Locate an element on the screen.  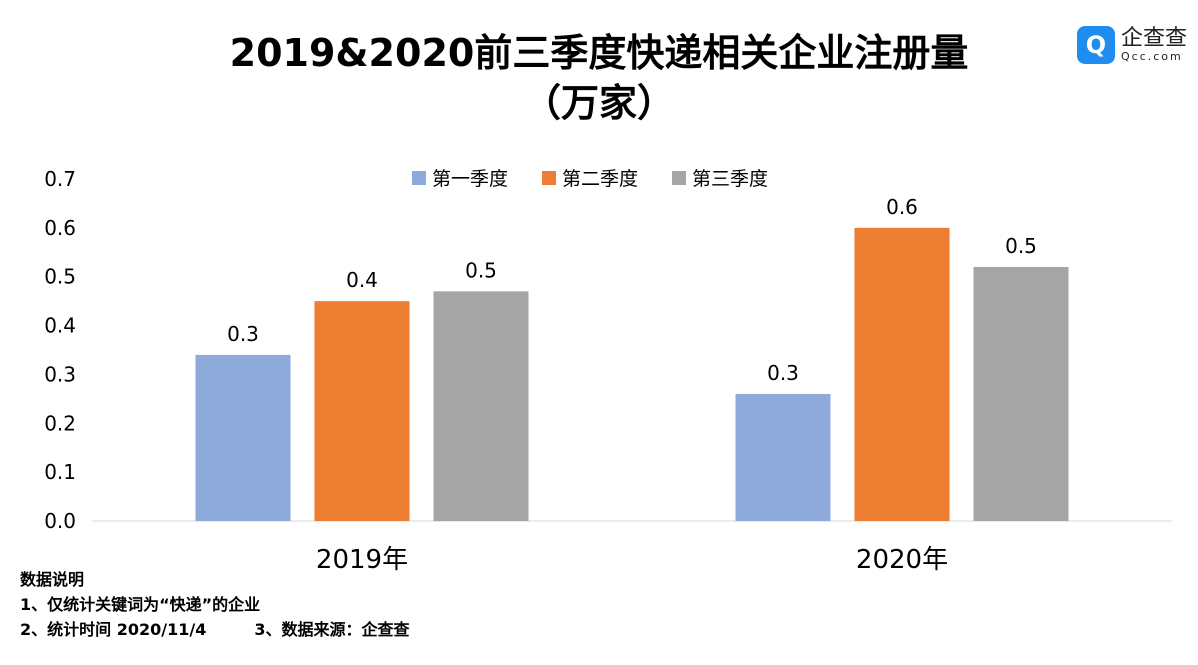
legend-label: 第三季度 is located at coordinates (730, 179).